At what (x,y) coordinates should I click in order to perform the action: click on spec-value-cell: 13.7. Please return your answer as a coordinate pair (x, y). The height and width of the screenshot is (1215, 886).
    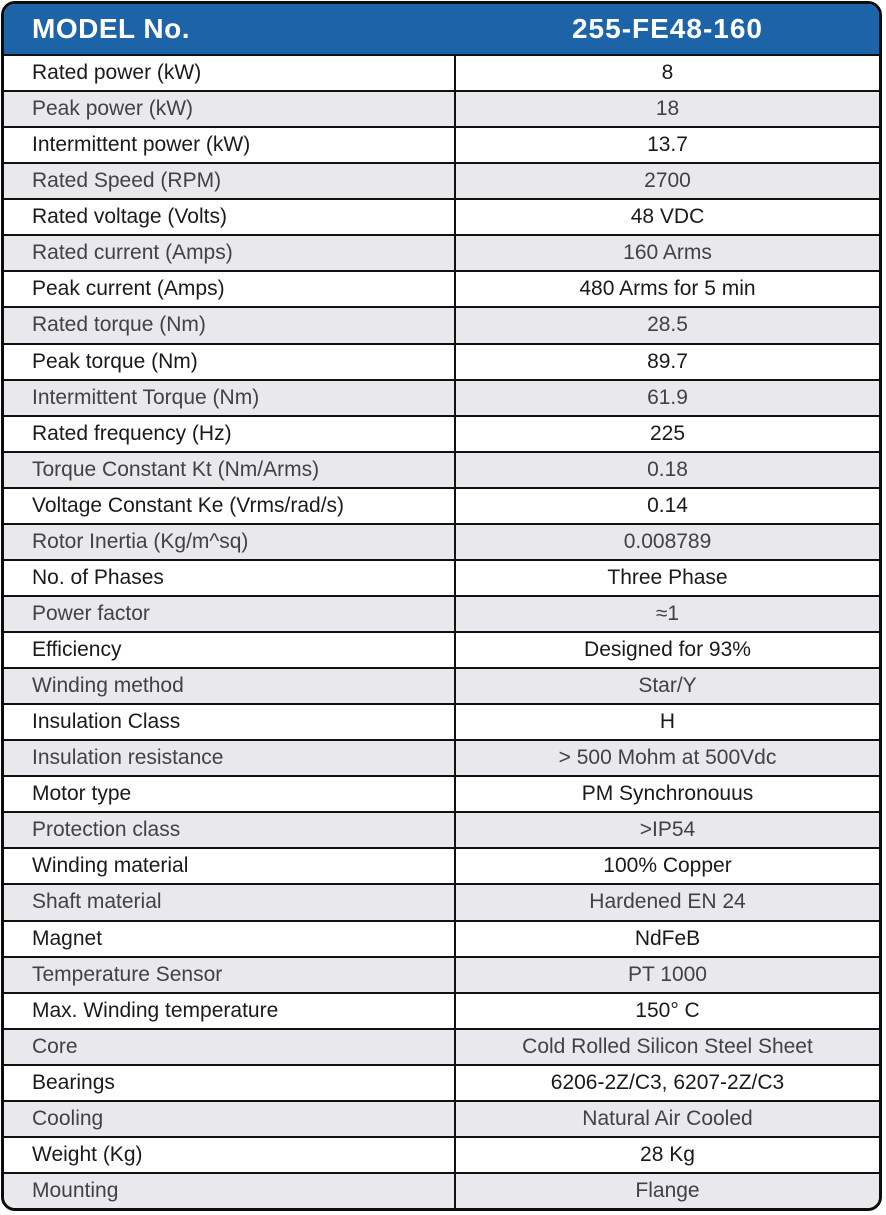
    Looking at the image, I should click on (667, 145).